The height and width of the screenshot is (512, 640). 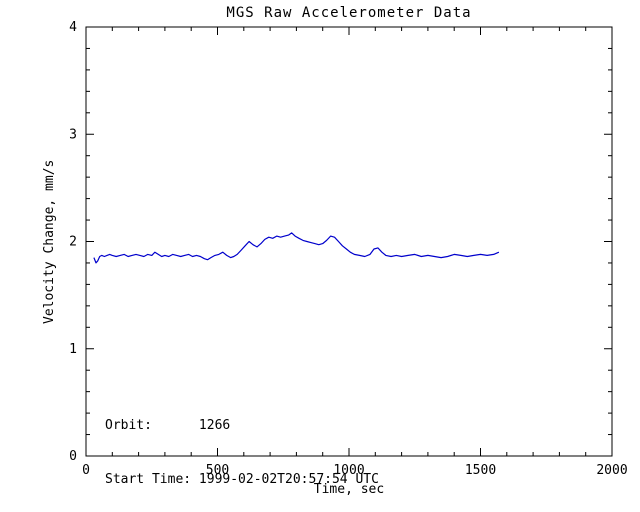 I want to click on y-tick-label: 2, so click(x=73, y=242).